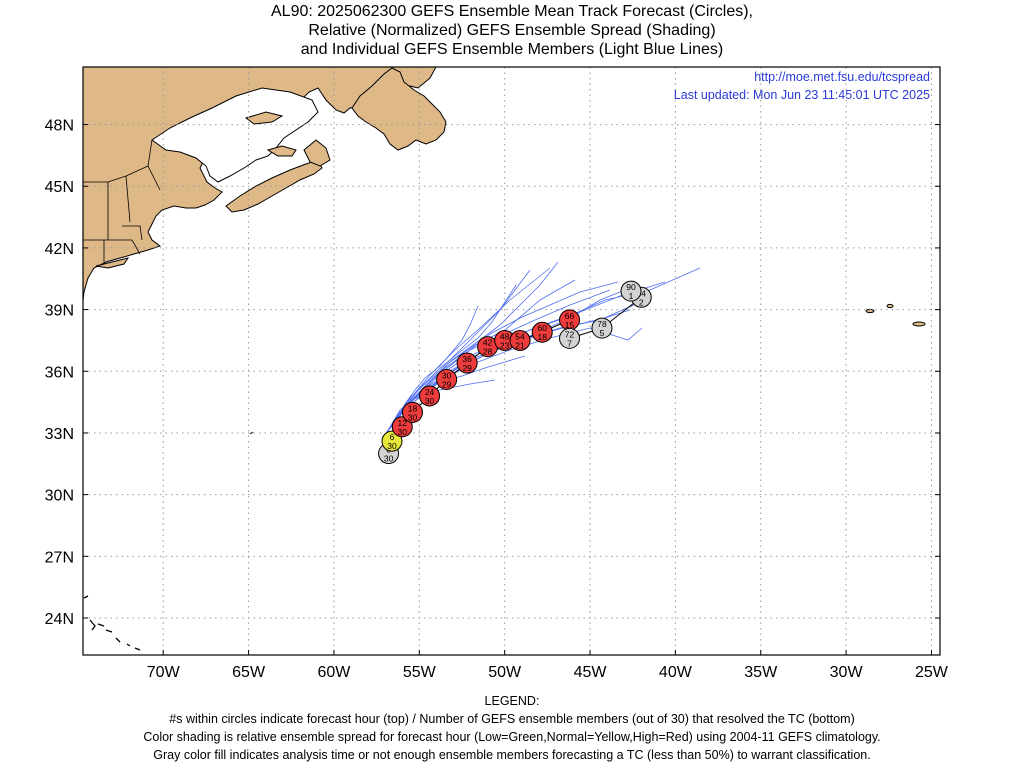 This screenshot has height=768, width=1024. What do you see at coordinates (59, 311) in the screenshot?
I see `y-tick-label: 39N` at bounding box center [59, 311].